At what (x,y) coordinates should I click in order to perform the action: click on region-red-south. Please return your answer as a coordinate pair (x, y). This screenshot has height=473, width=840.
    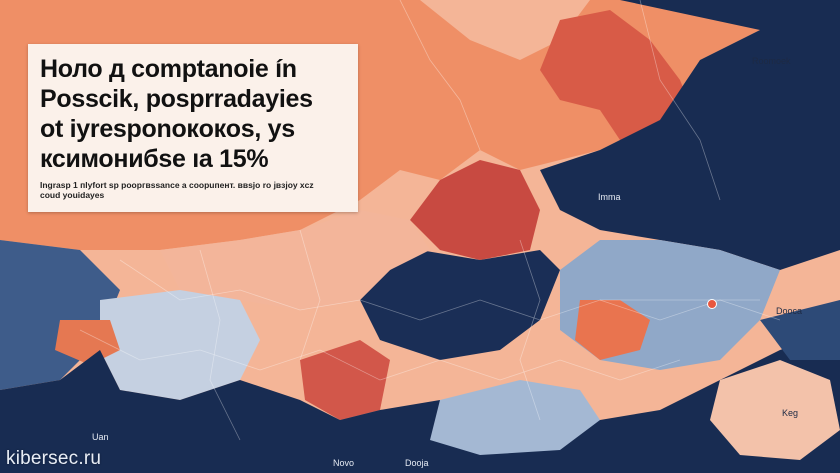
    Looking at the image, I should click on (345, 380).